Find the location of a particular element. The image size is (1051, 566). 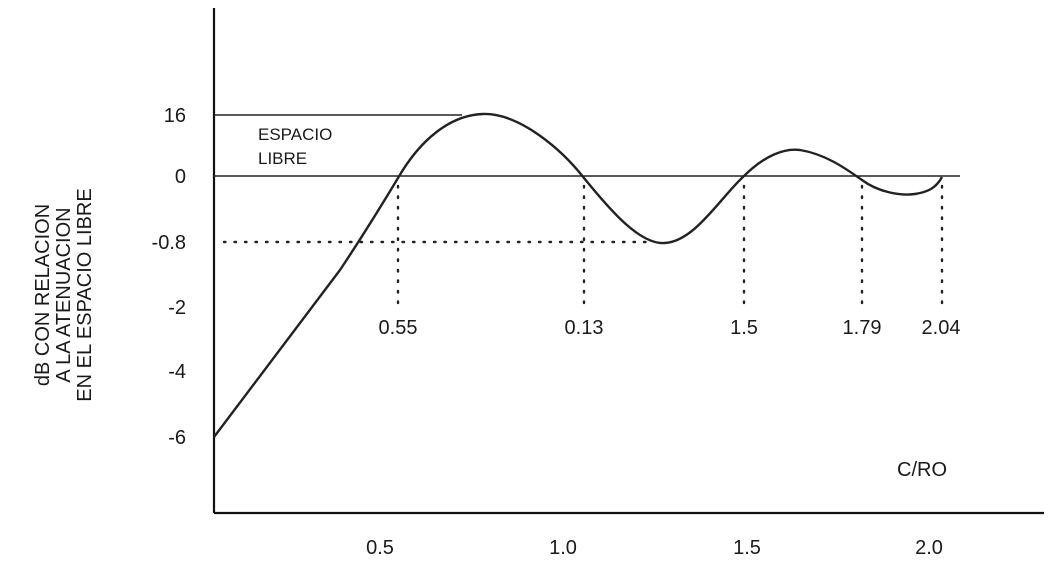

y-tick-label: -4 is located at coordinates (177, 372).